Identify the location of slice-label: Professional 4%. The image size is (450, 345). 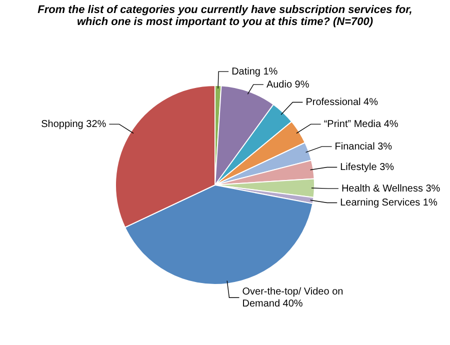
(342, 102).